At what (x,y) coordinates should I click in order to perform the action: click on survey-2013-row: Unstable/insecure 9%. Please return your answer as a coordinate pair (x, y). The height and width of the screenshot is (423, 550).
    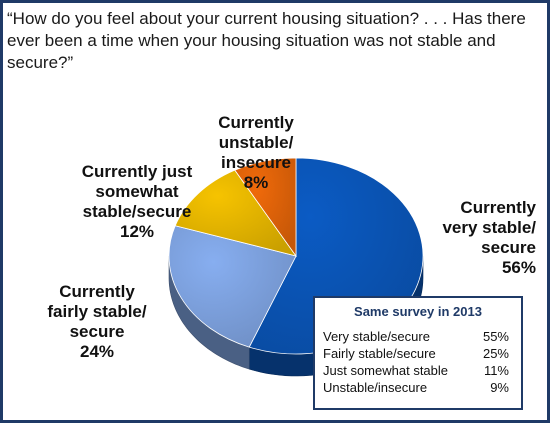
    Looking at the image, I should click on (416, 387).